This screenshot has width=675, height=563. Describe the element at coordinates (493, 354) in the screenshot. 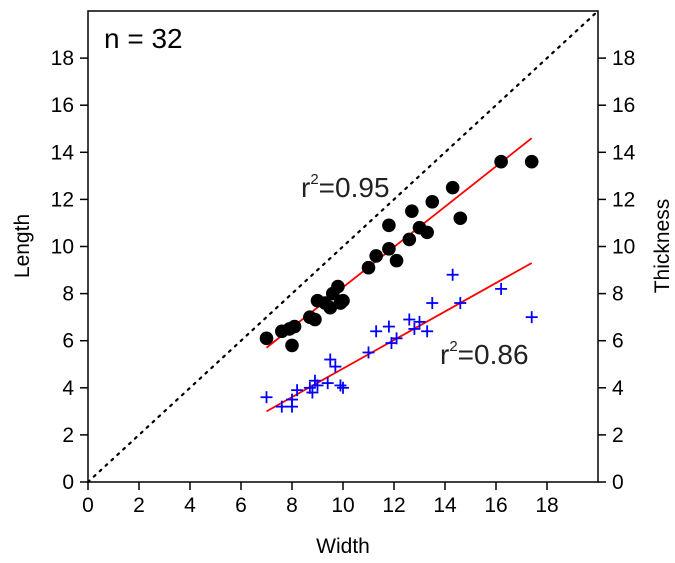

I see `r-squared-value: =0.86` at that location.